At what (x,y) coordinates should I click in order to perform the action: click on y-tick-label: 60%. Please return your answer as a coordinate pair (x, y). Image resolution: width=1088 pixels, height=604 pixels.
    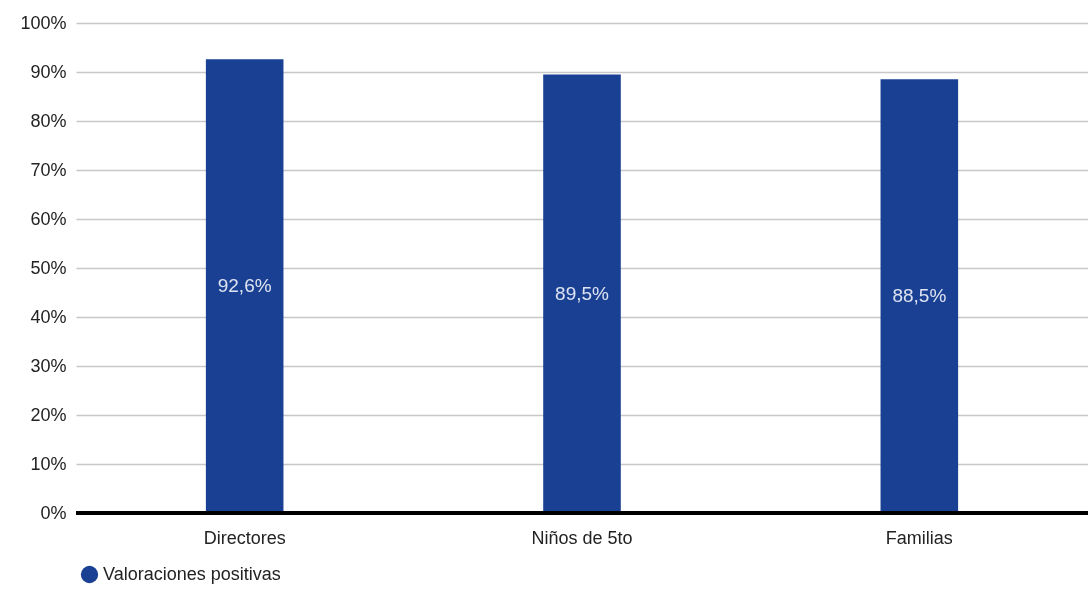
    Looking at the image, I should click on (48, 218).